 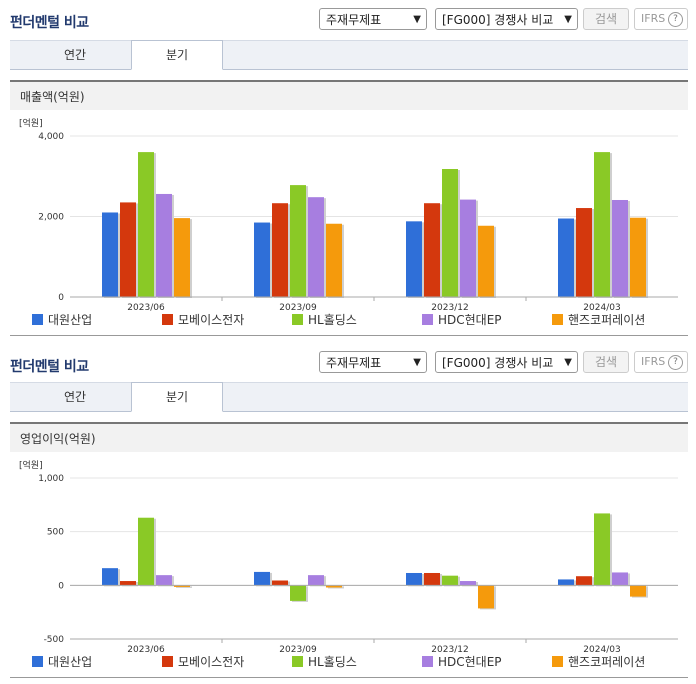 What do you see at coordinates (49, 367) in the screenshot?
I see `page-title: 펀더멘털 비교` at bounding box center [49, 367].